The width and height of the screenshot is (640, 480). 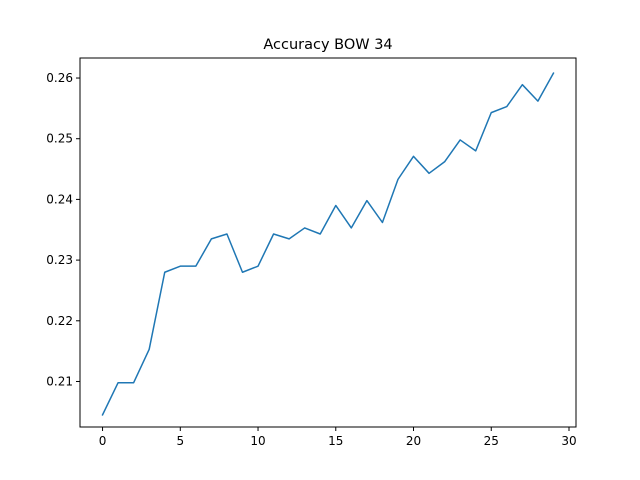 I want to click on x-tick-label-0: 0, so click(x=103, y=441).